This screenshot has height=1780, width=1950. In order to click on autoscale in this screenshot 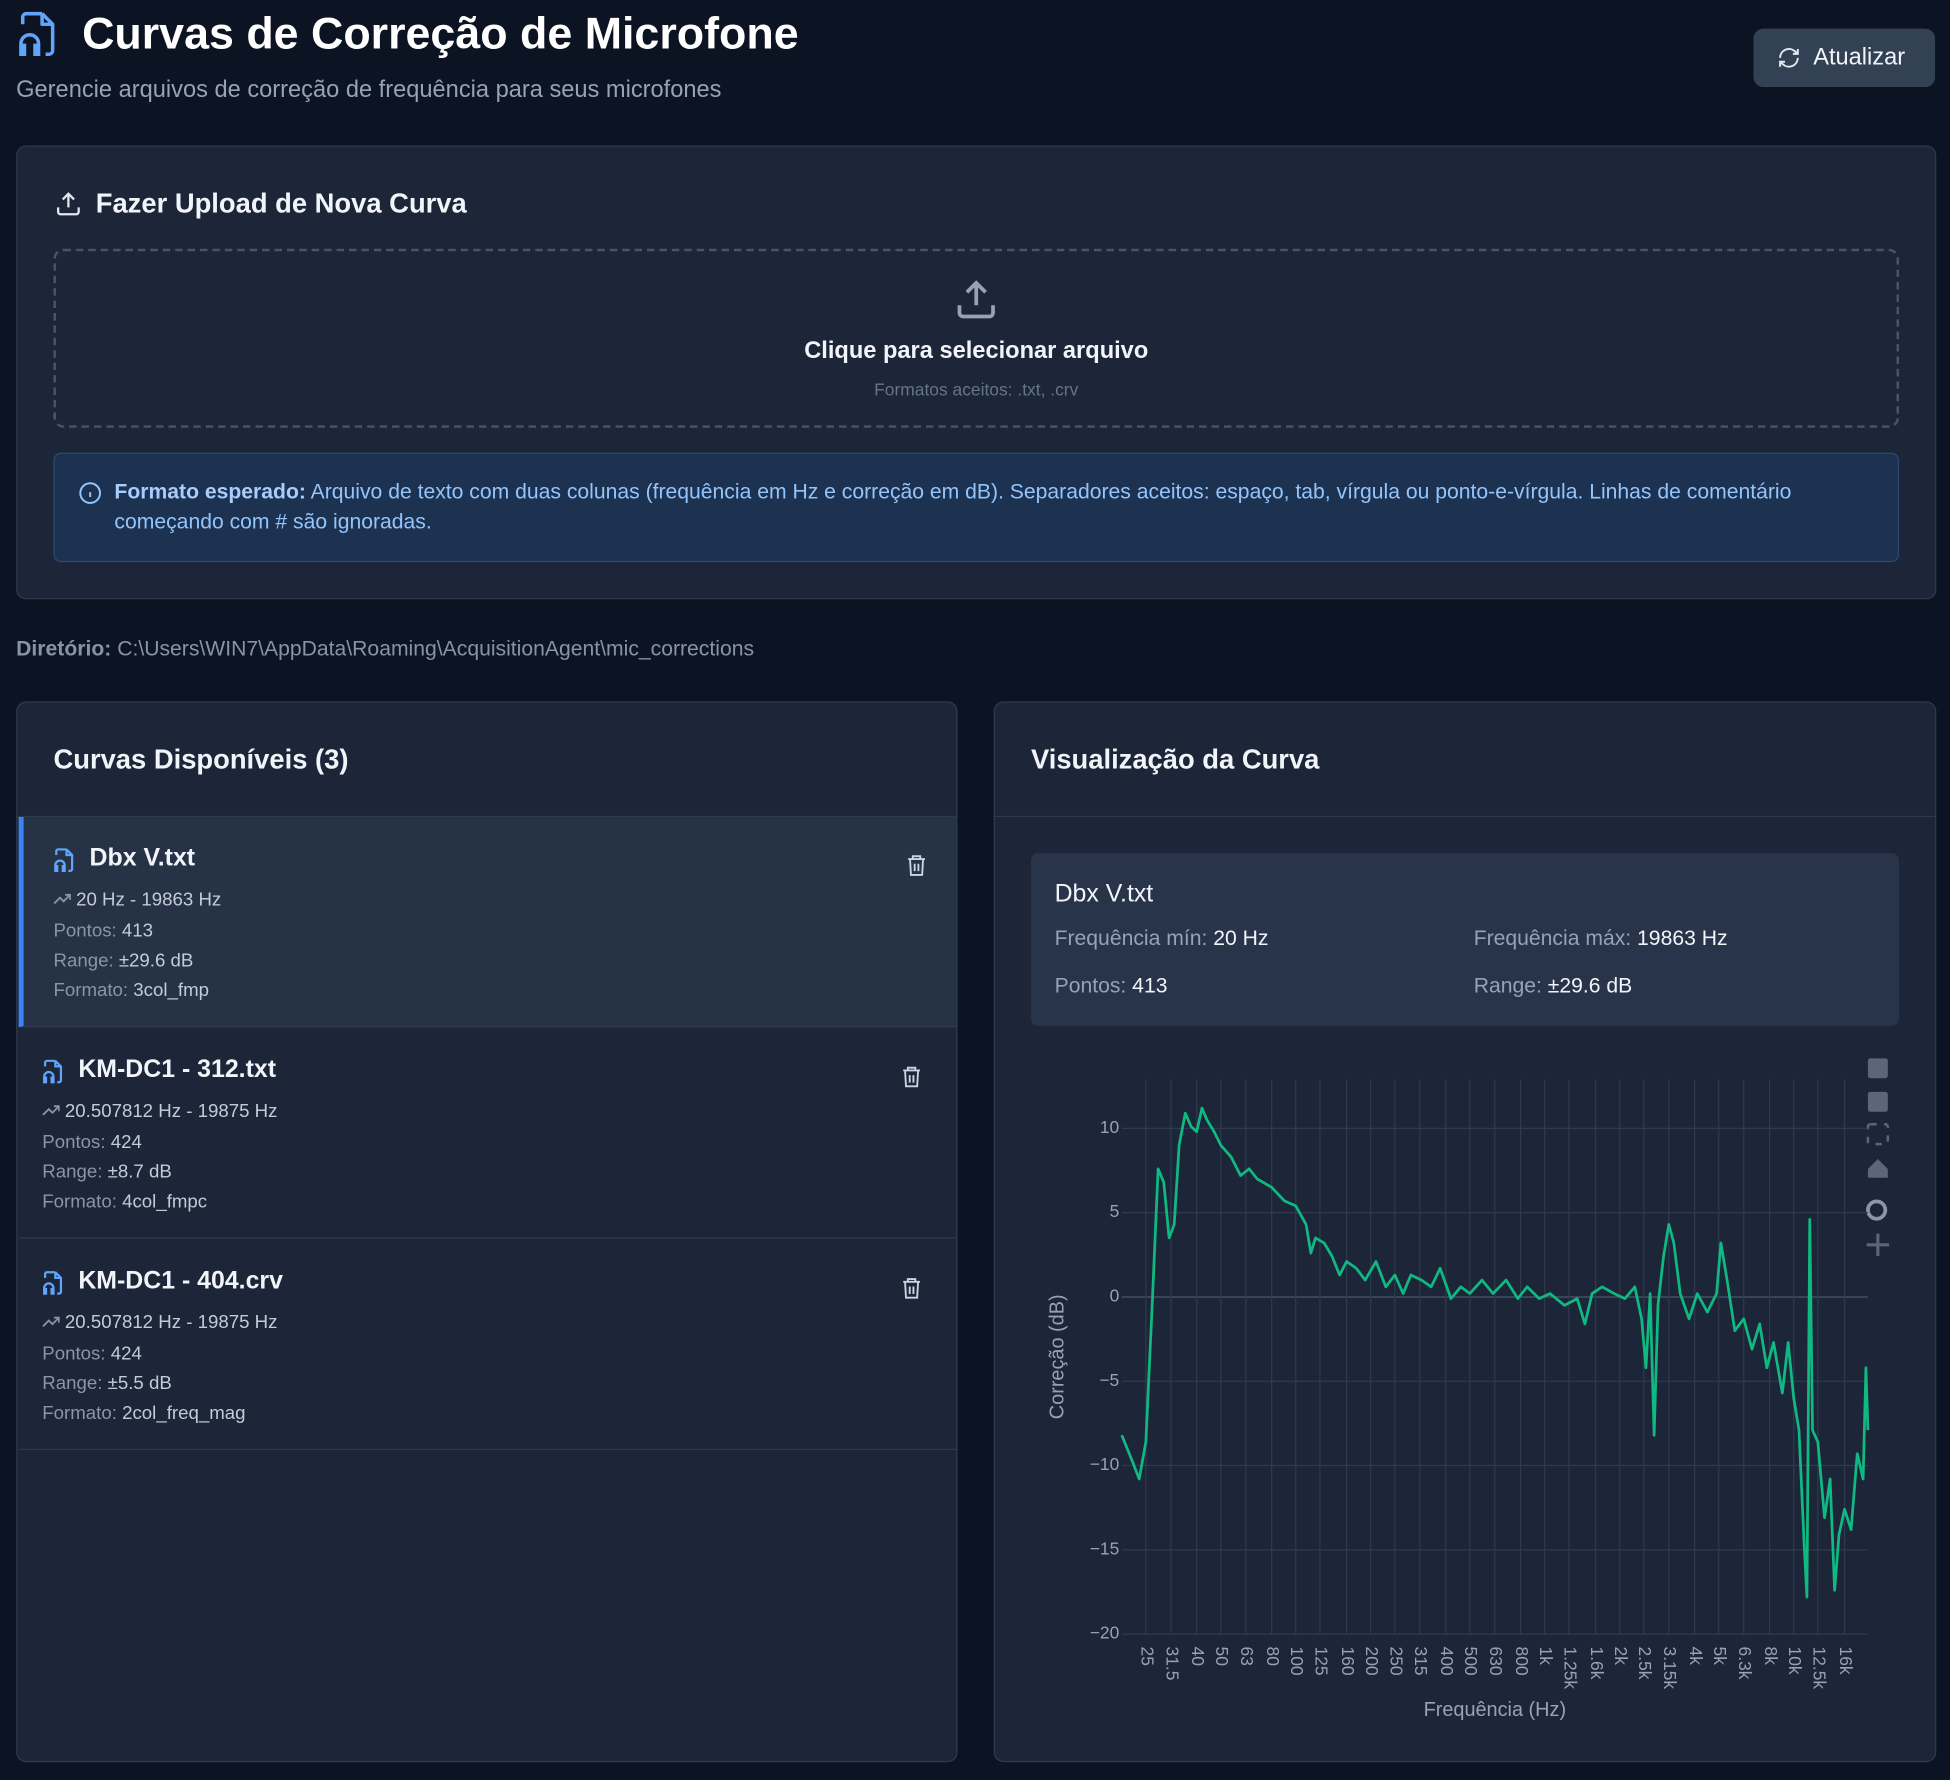, I will do `click(1878, 1134)`.